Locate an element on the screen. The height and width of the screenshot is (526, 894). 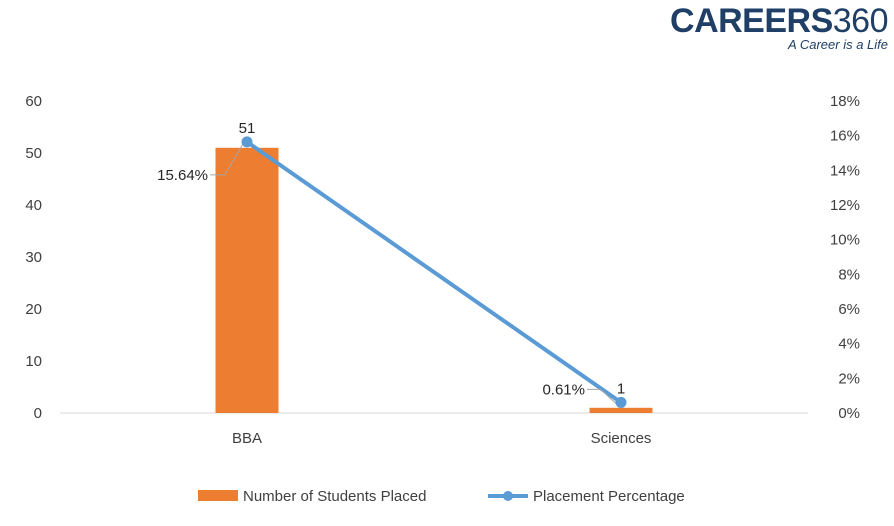
y-right-tick-label: 2% is located at coordinates (849, 378).